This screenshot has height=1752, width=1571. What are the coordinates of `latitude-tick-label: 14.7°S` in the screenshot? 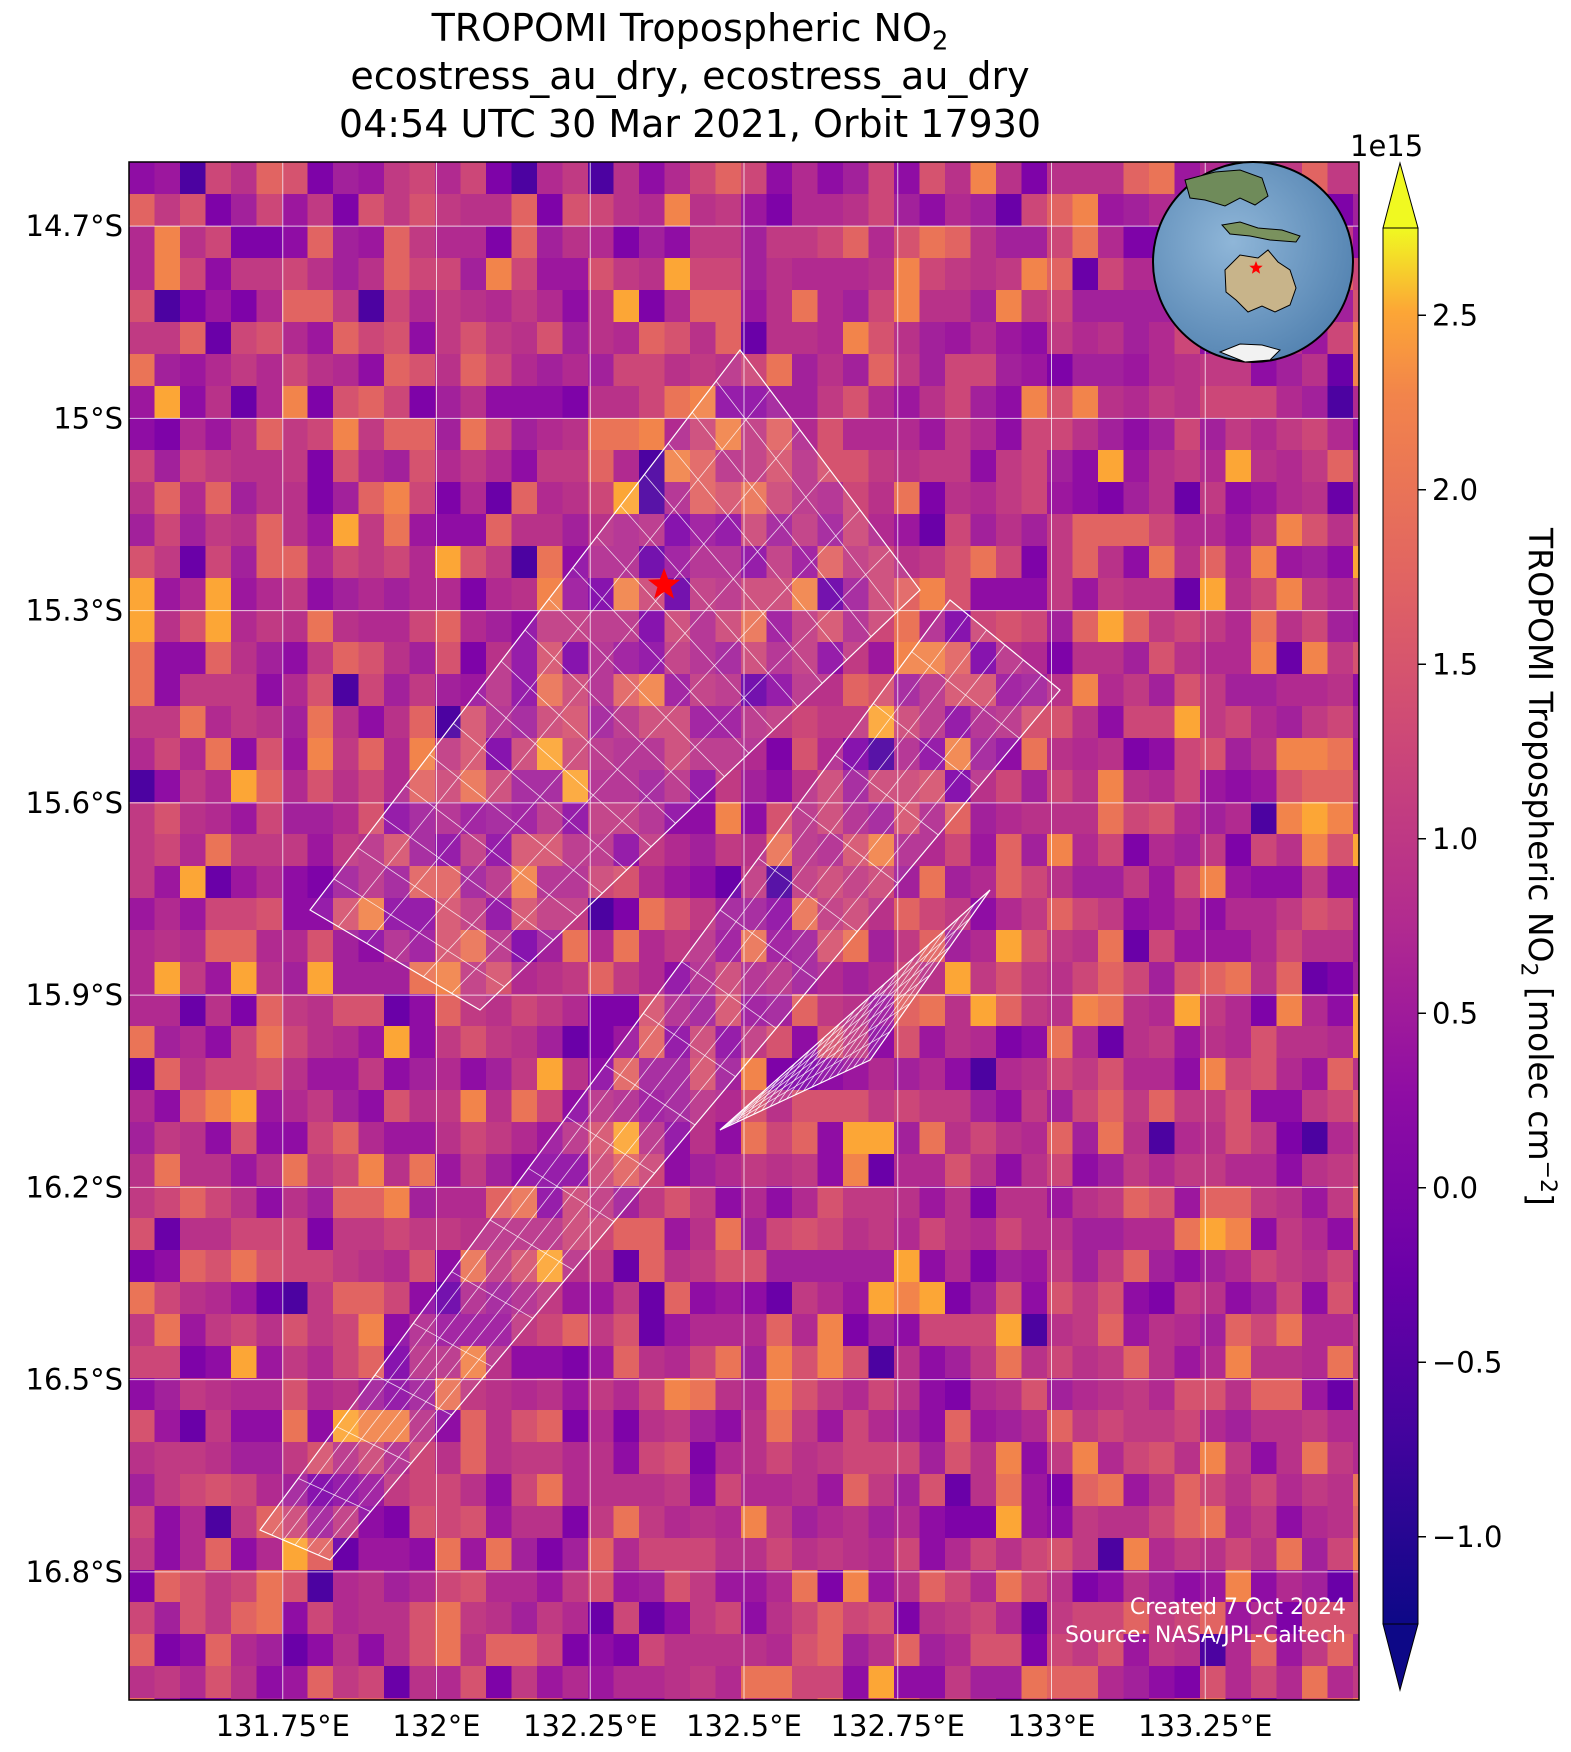 It's located at (74, 226).